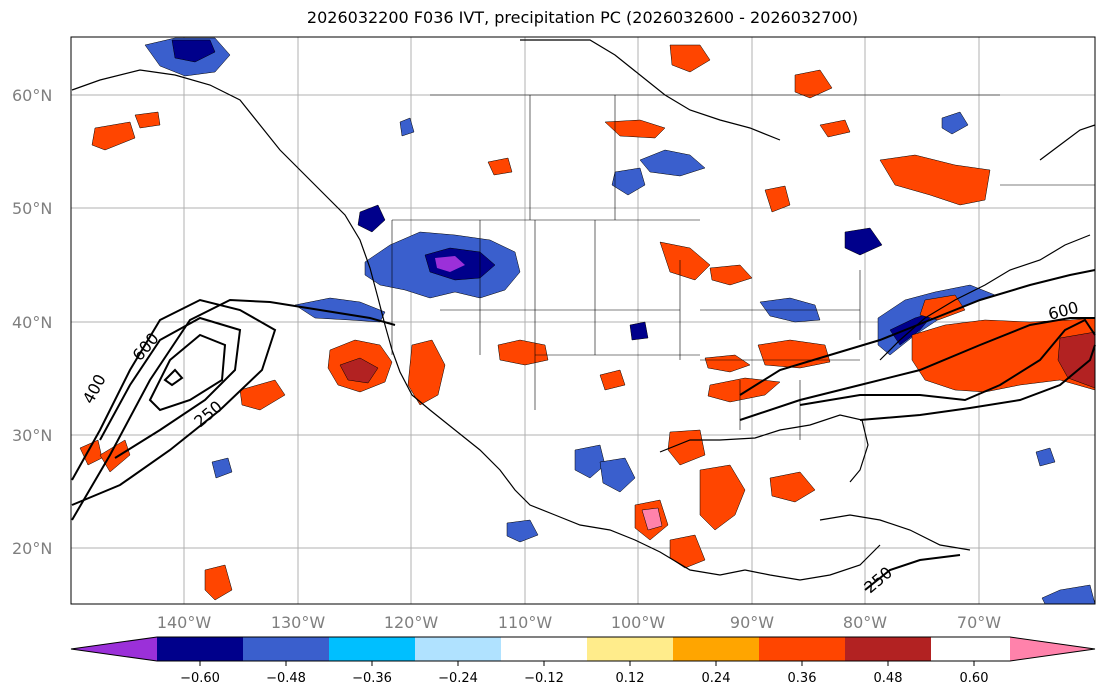  I want to click on colorbar-label: 0.12, so click(630, 678).